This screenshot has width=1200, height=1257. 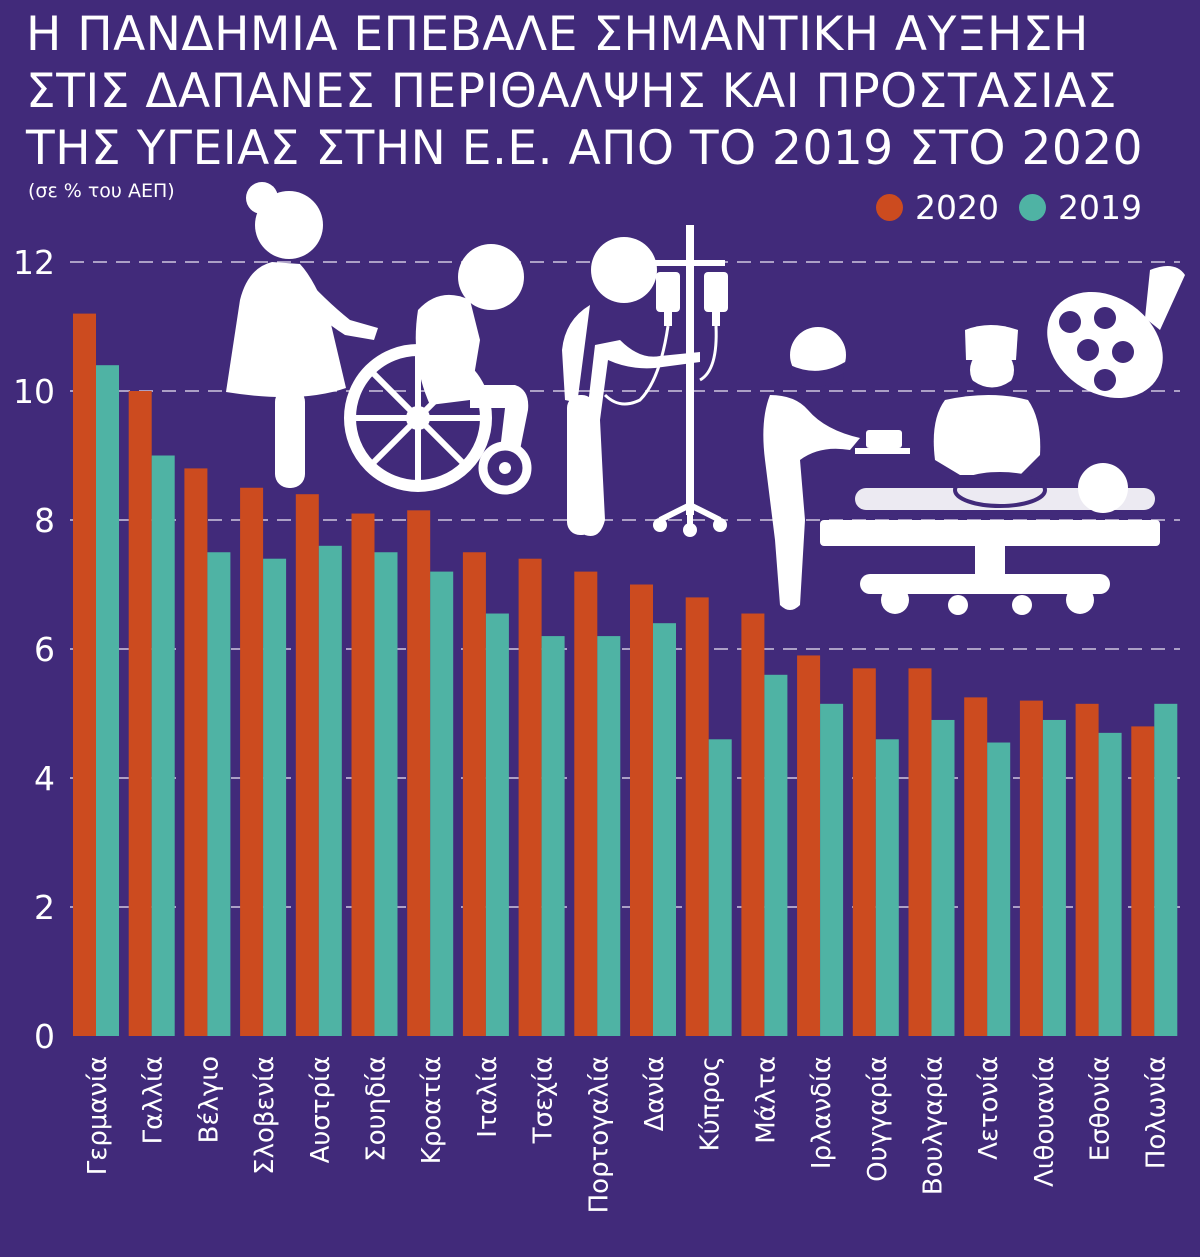 I want to click on legend-label-2019: 2019, so click(x=1099, y=207).